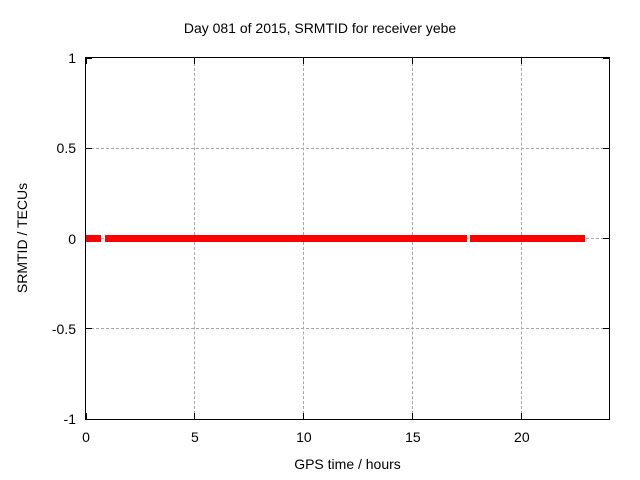 This screenshot has height=480, width=640. What do you see at coordinates (72, 58) in the screenshot?
I see `y-tick-label: 1` at bounding box center [72, 58].